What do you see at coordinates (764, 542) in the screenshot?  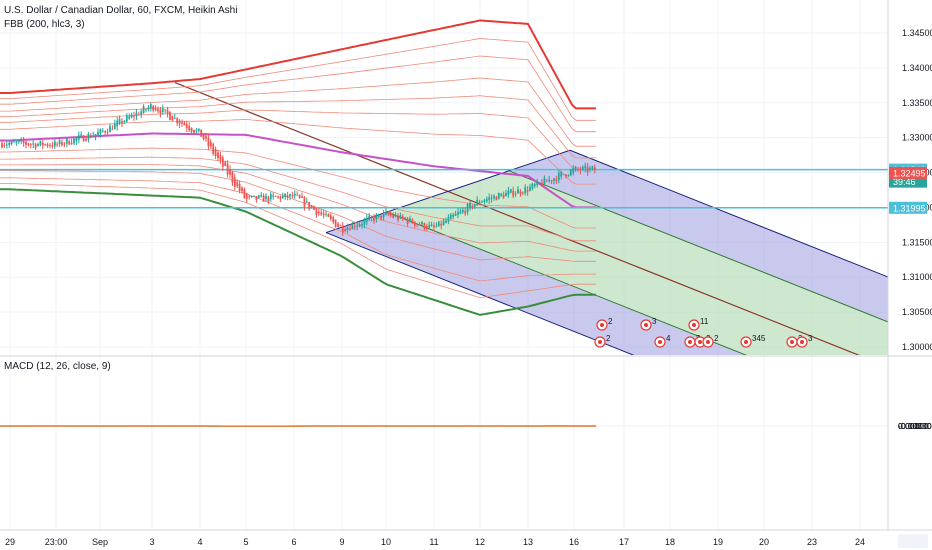 I see `x-tick-label: 20` at bounding box center [764, 542].